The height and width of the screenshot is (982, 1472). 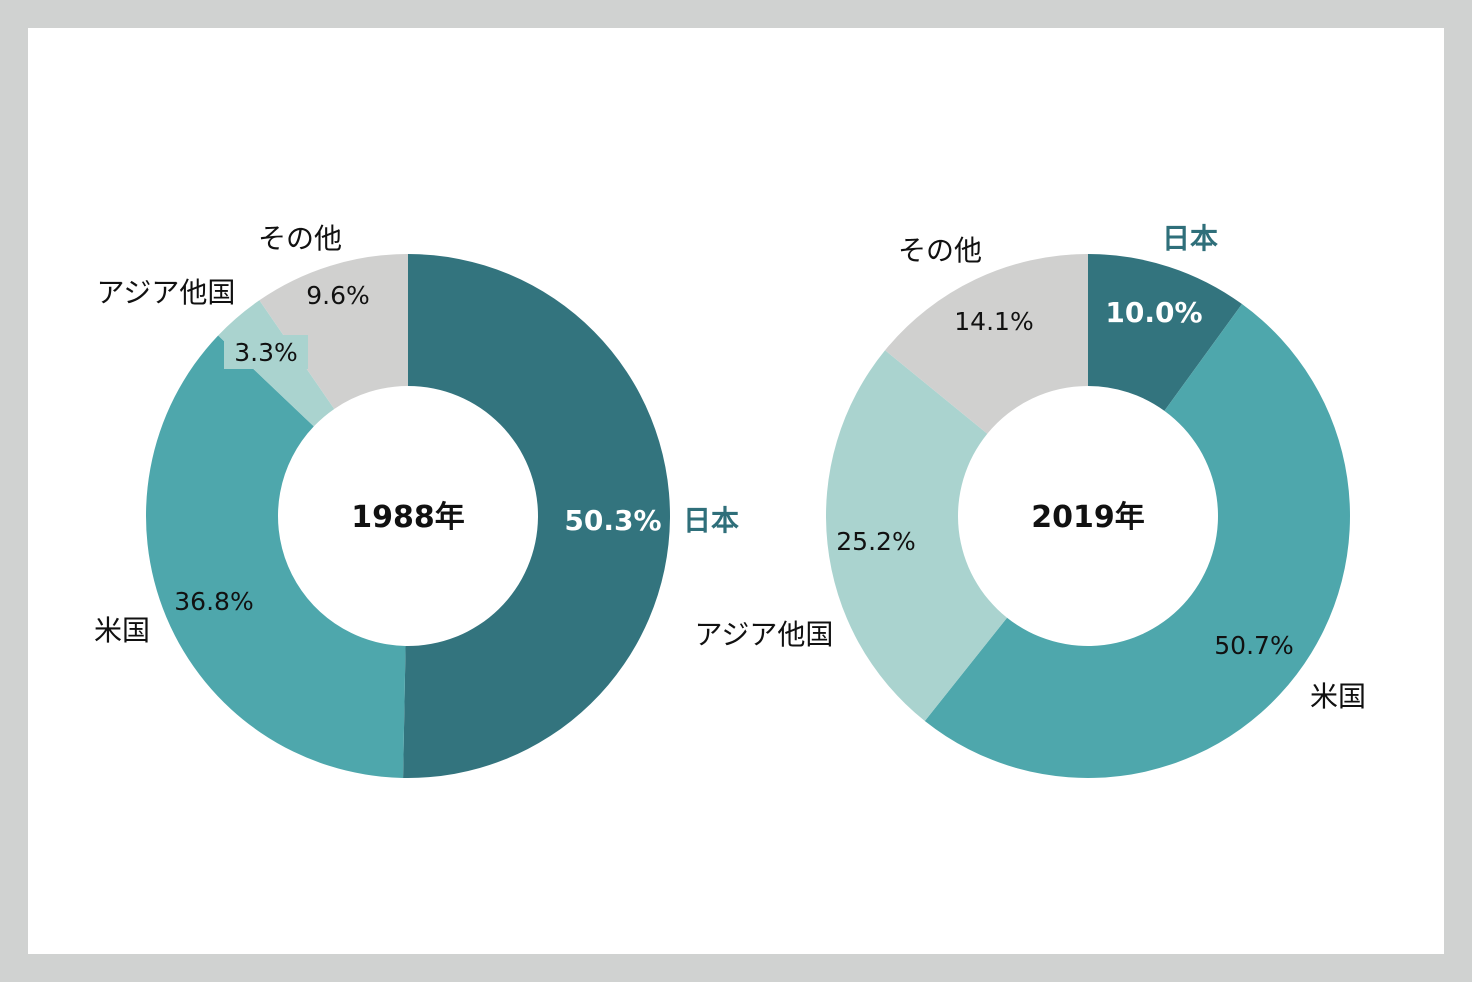 What do you see at coordinates (993, 321) in the screenshot?
I see `data-label: 14.1%` at bounding box center [993, 321].